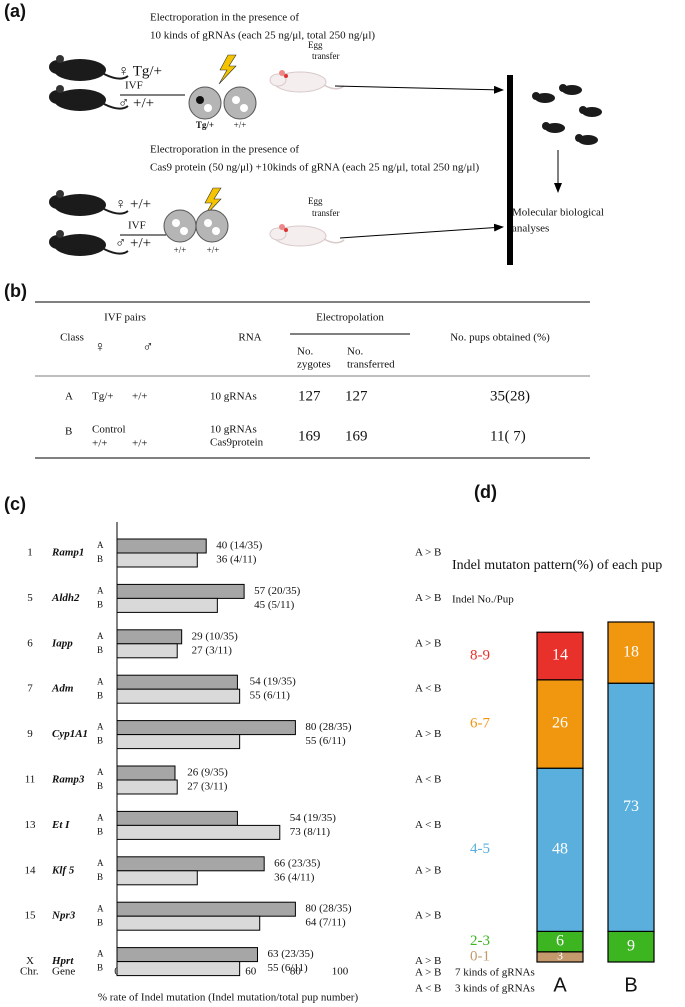 The image size is (685, 1007). Describe the element at coordinates (630, 985) in the screenshot. I see `x-tick-label: B` at that location.